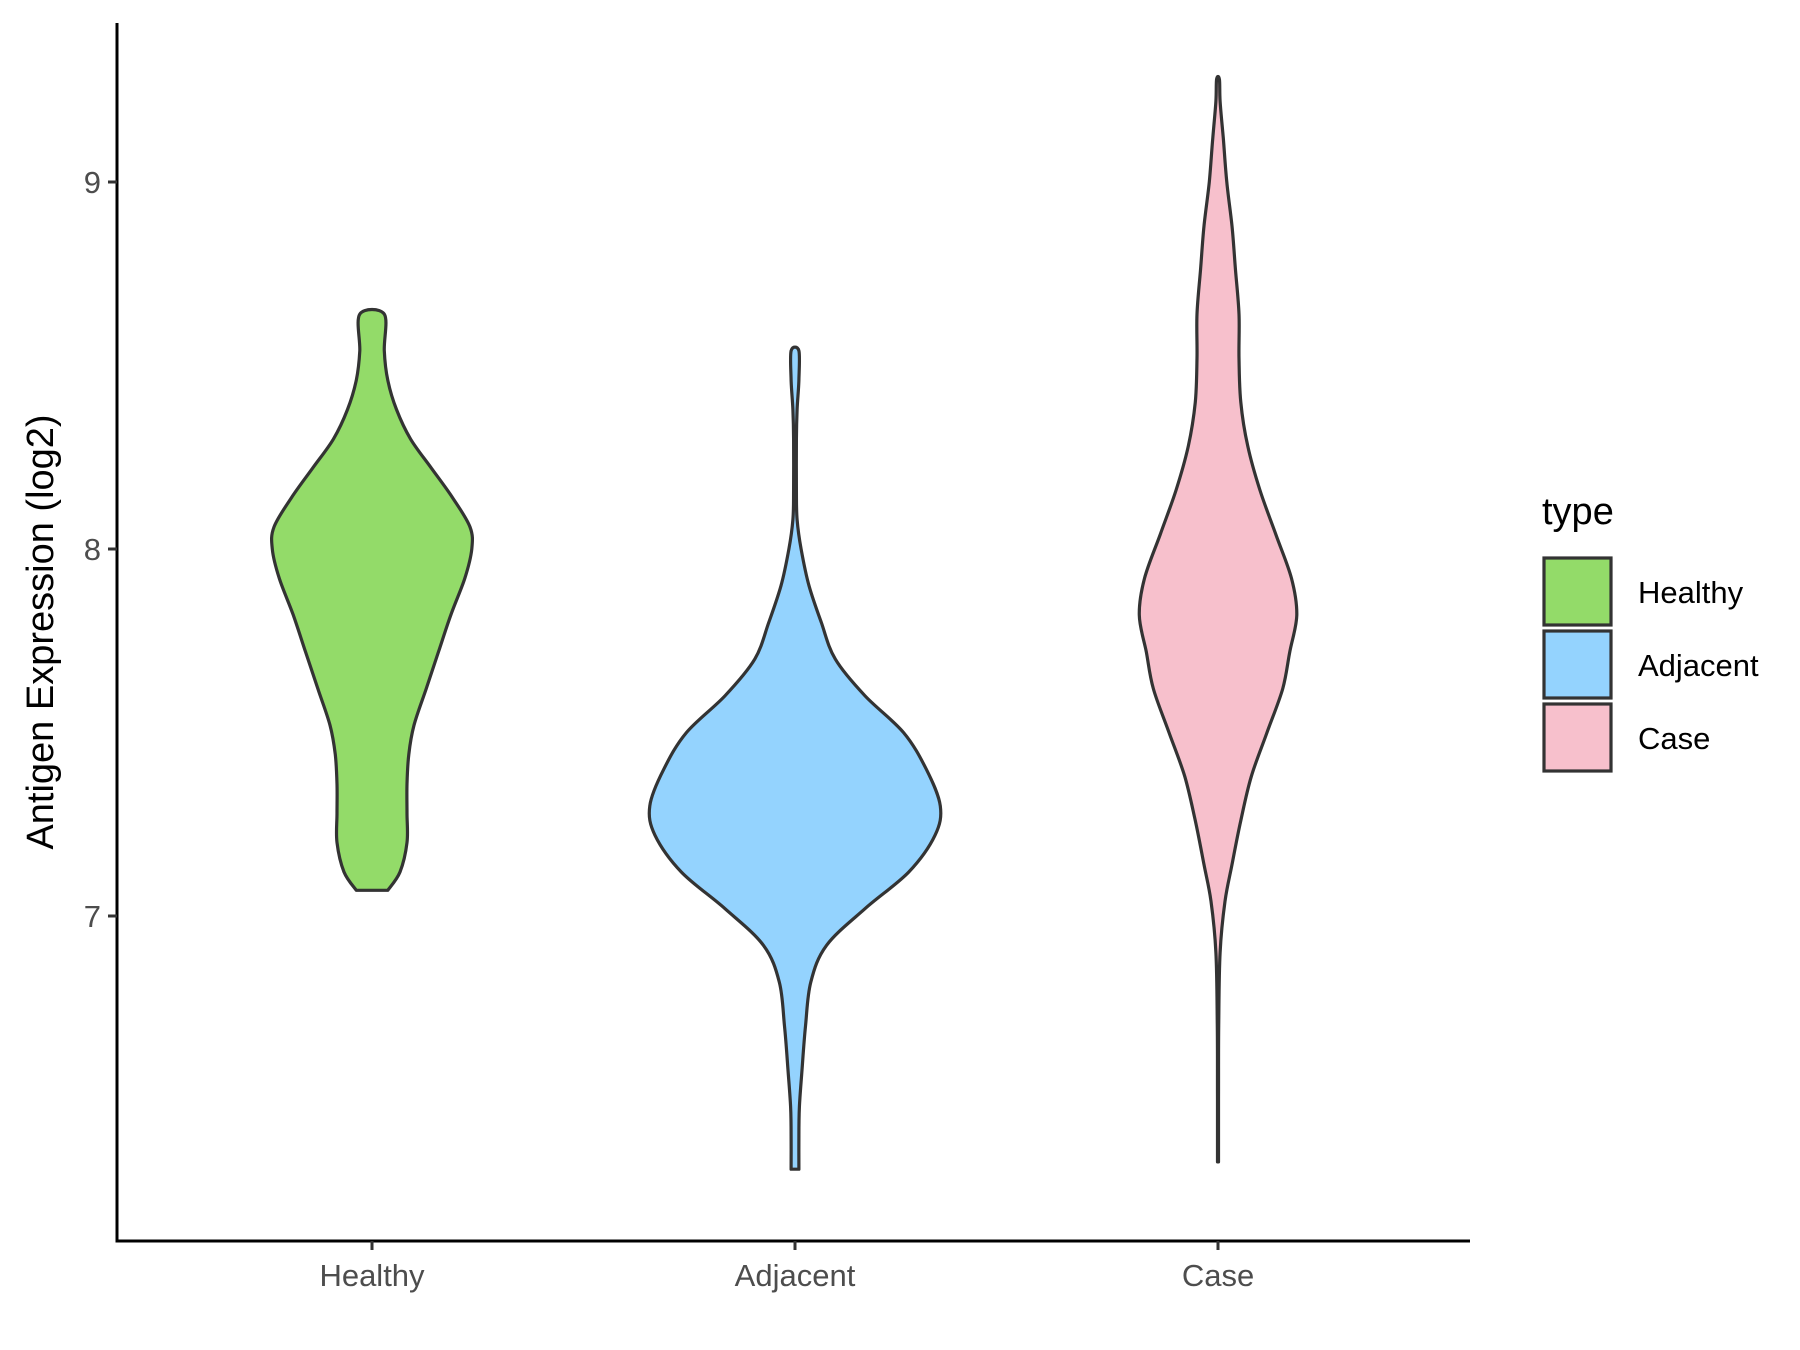 Image resolution: width=1800 pixels, height=1350 pixels. I want to click on x-tick-label-case: Case, so click(1218, 1275).